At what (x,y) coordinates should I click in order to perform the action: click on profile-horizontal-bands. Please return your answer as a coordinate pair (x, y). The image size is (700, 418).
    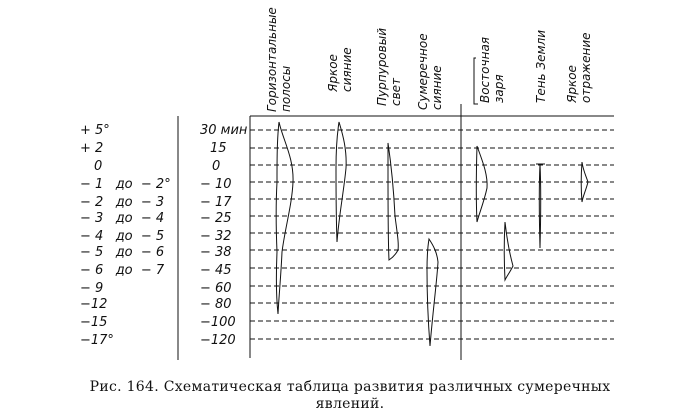
    Looking at the image, I should click on (284, 218).